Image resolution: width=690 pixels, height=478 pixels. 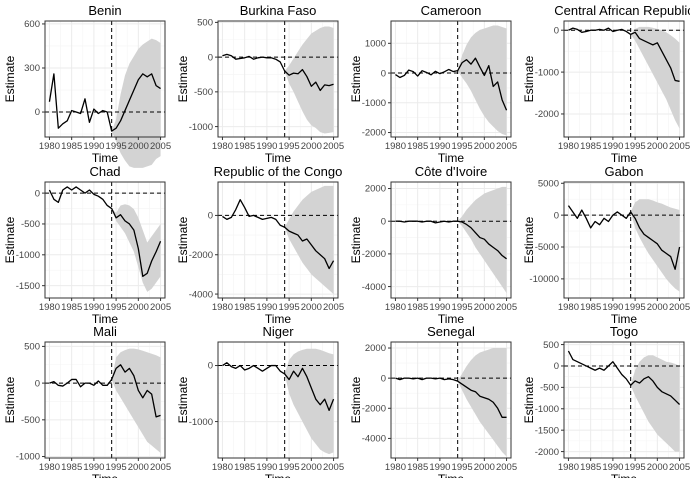 I want to click on panel-title: Burkina Faso, so click(x=278, y=10).